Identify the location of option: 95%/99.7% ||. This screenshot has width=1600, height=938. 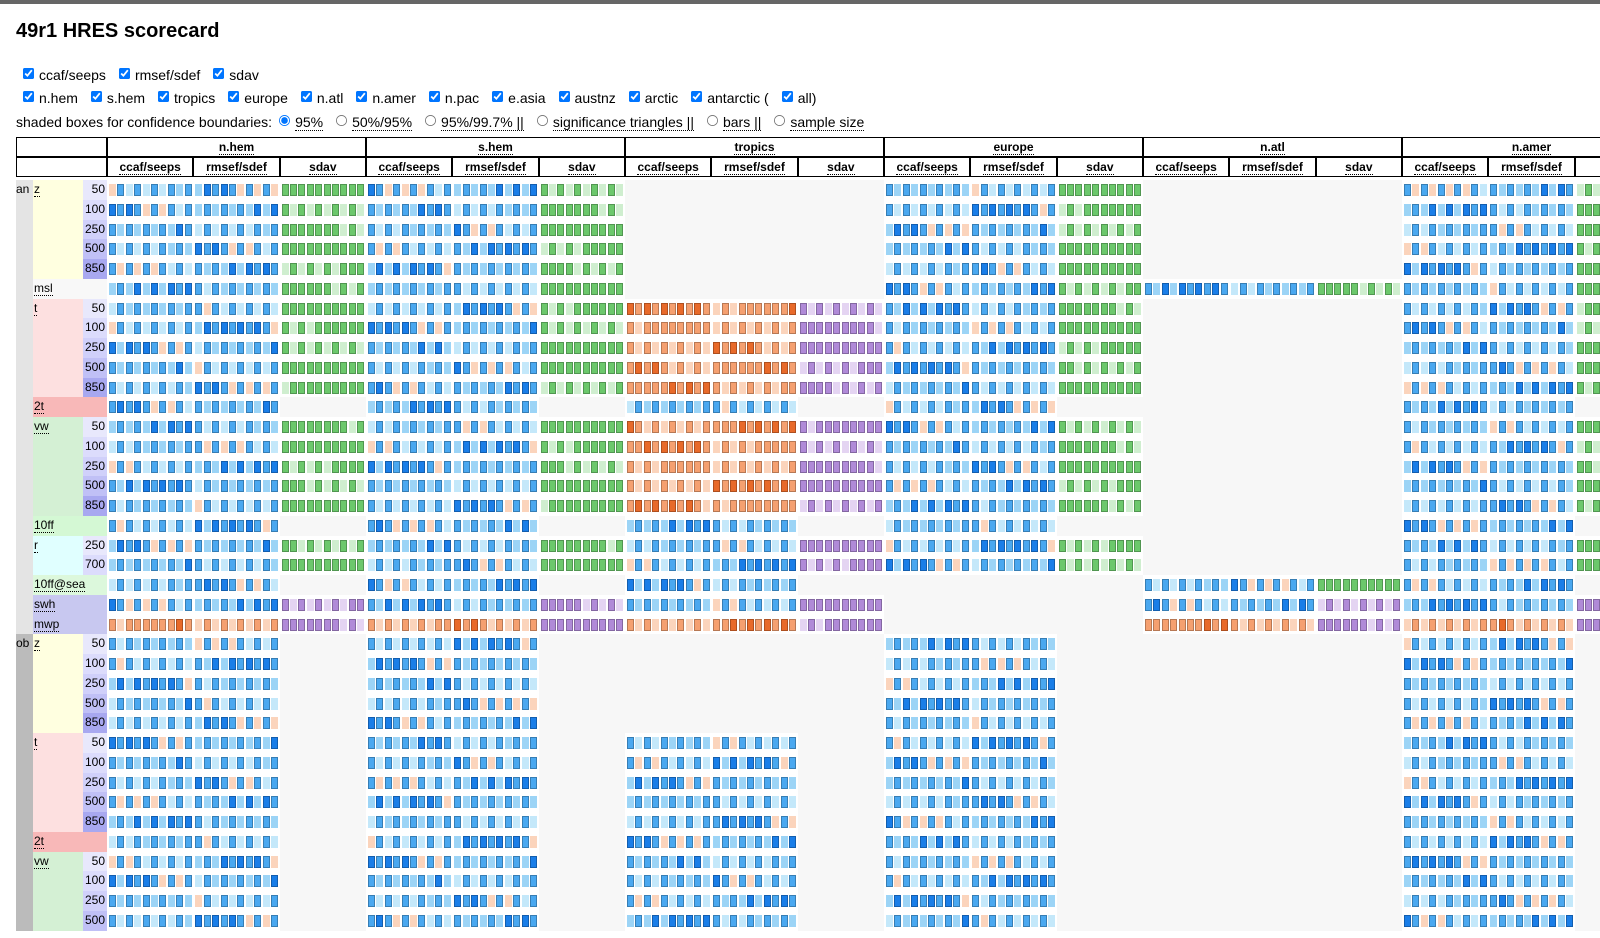
(471, 122).